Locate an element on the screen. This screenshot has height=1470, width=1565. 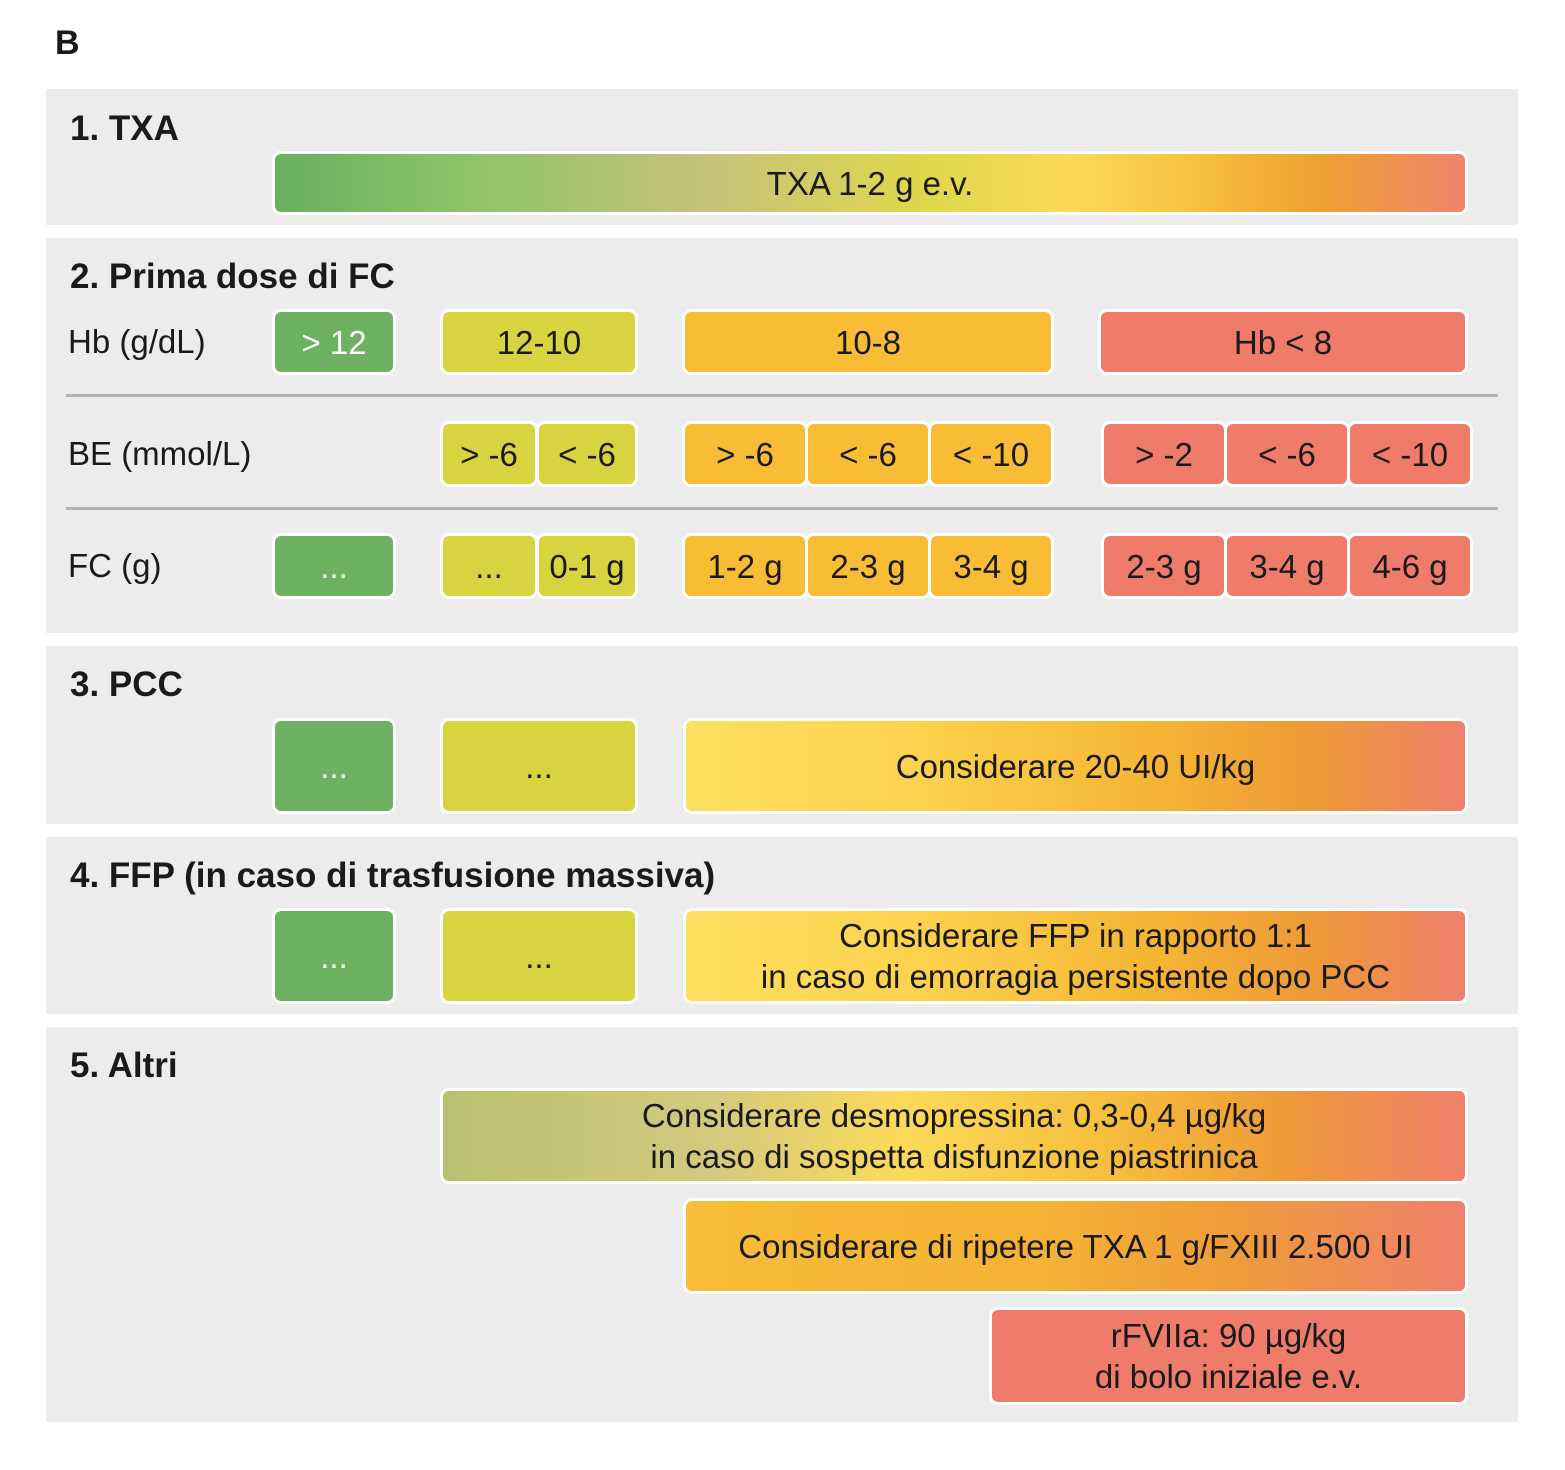
be-orange-lt-6: < -6 is located at coordinates (868, 454).